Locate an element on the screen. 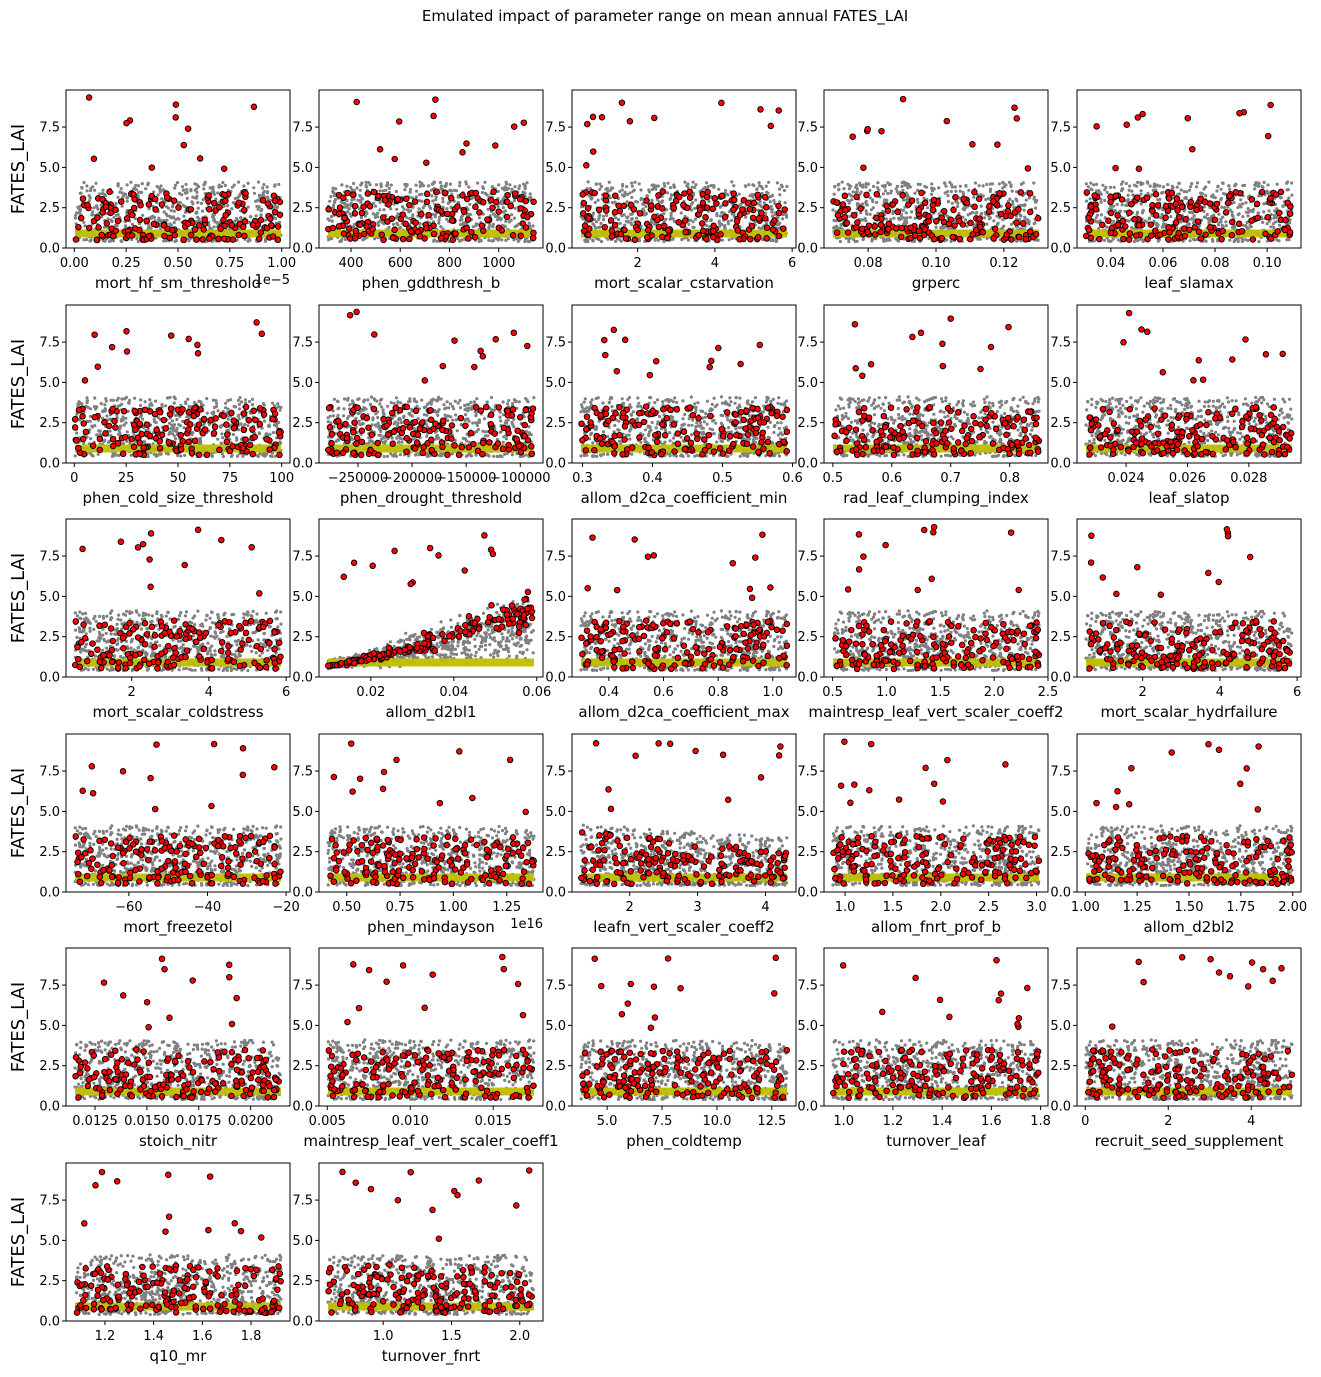 This screenshot has width=1321, height=1377. x-tick-label: 0.10 is located at coordinates (1267, 263).